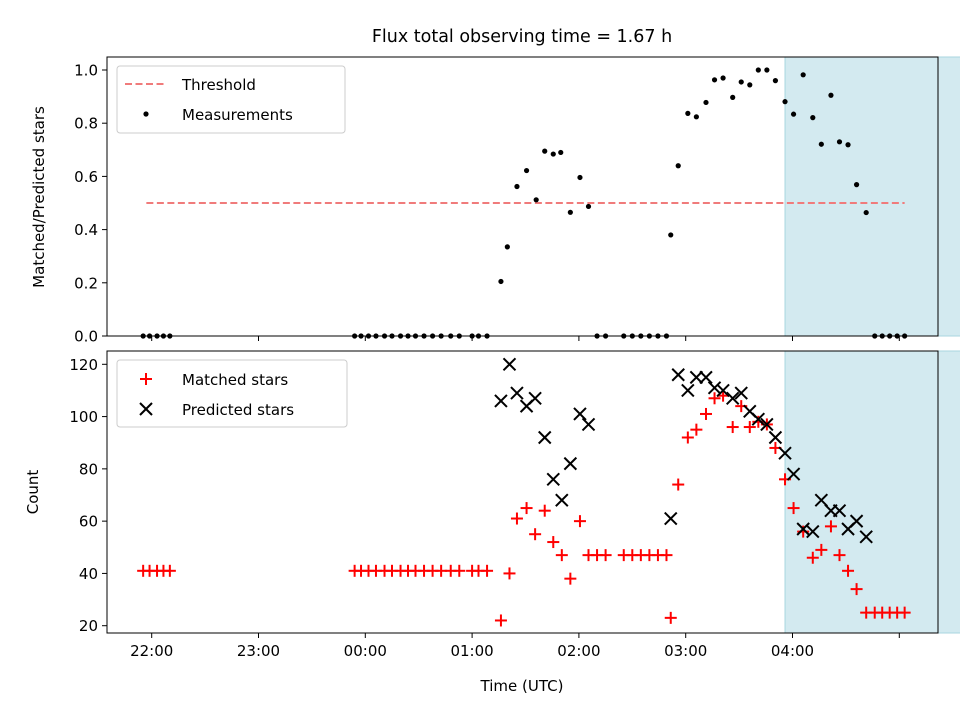  What do you see at coordinates (685, 651) in the screenshot?
I see `bot-x-tick-label: 03:00` at bounding box center [685, 651].